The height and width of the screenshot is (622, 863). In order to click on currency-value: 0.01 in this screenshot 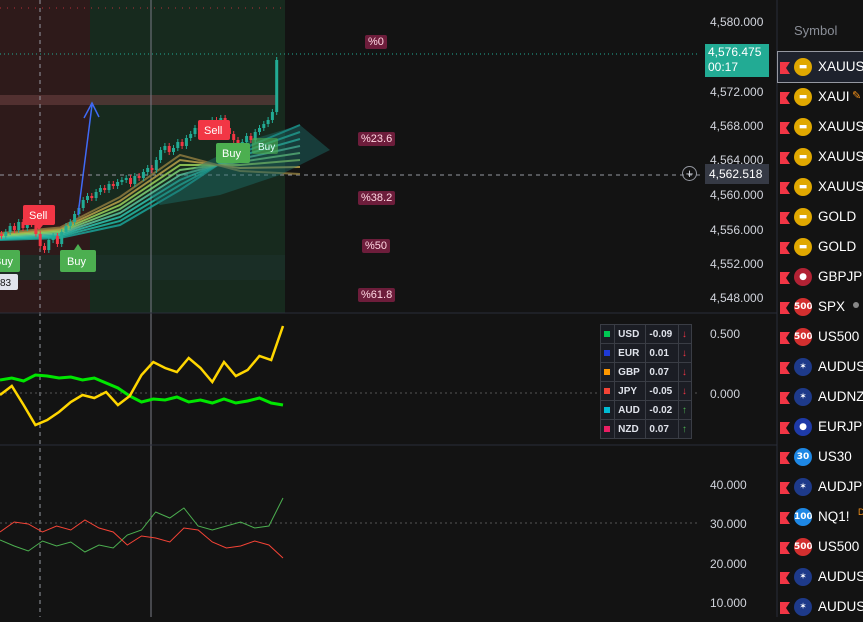, I will do `click(662, 353)`.